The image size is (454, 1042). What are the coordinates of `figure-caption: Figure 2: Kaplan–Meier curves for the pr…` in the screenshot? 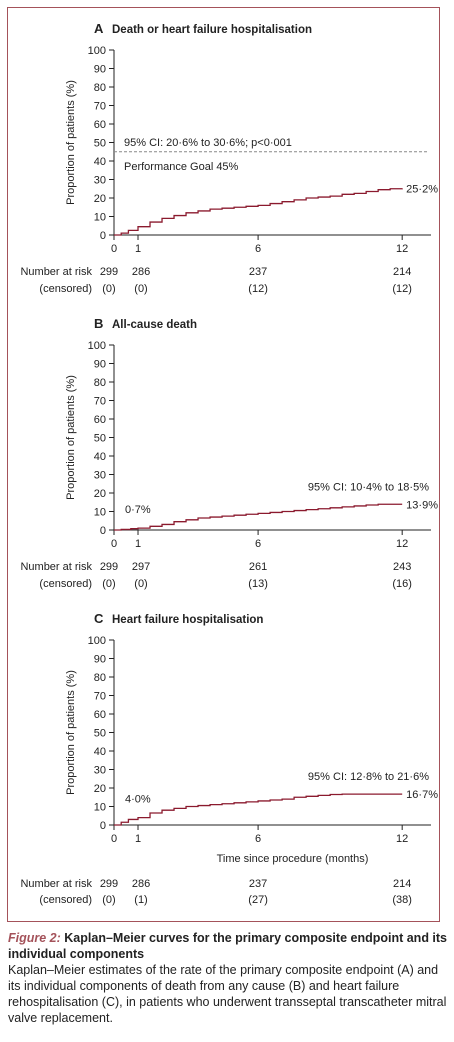 It's located at (228, 978).